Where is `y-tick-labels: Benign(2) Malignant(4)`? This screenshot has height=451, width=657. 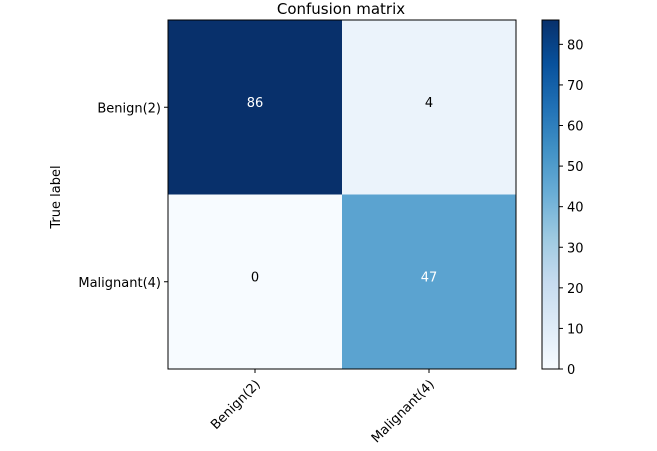 y-tick-labels: Benign(2) Malignant(4) is located at coordinates (123, 196).